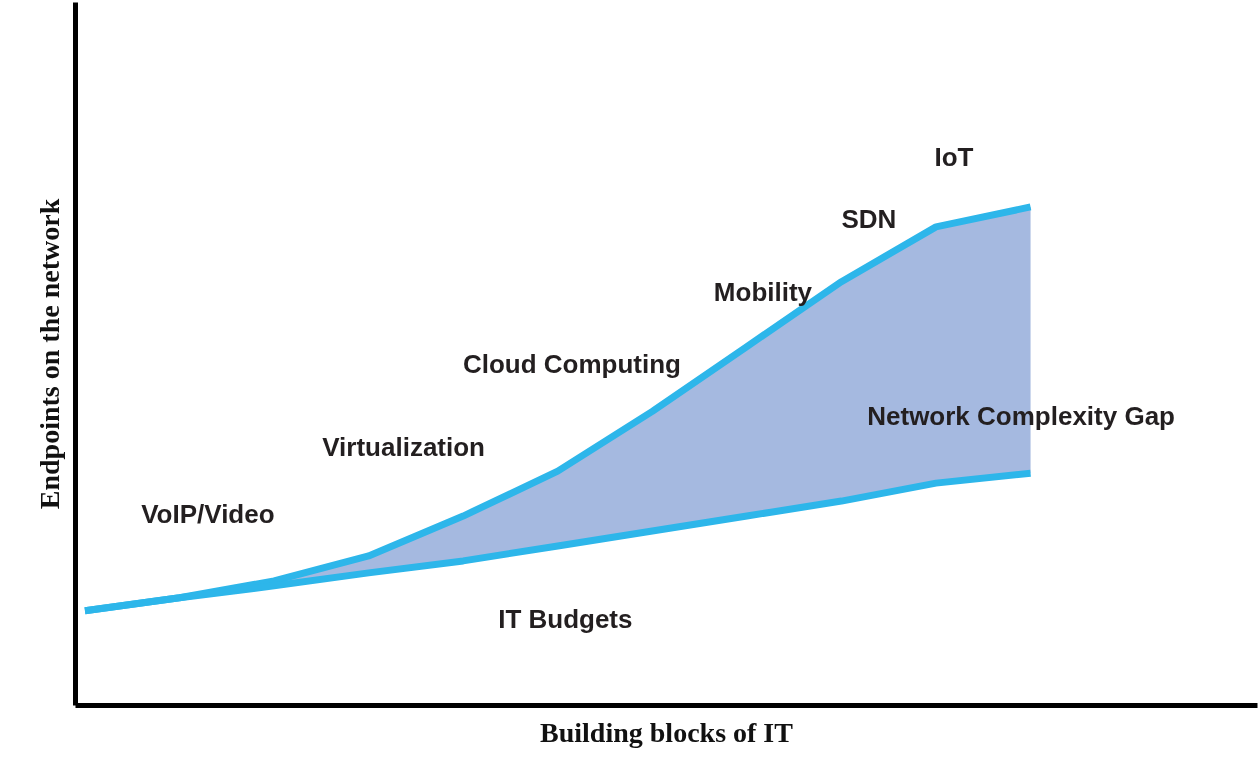  What do you see at coordinates (1021, 416) in the screenshot?
I see `annotation: Network Complexity Gap` at bounding box center [1021, 416].